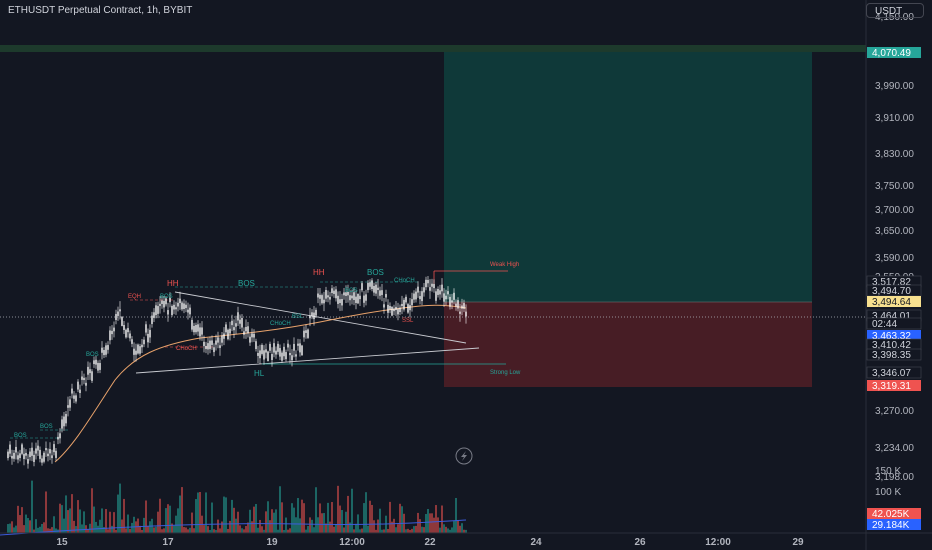 The width and height of the screenshot is (932, 550). What do you see at coordinates (895, 10) in the screenshot?
I see `currency-button: USDT` at bounding box center [895, 10].